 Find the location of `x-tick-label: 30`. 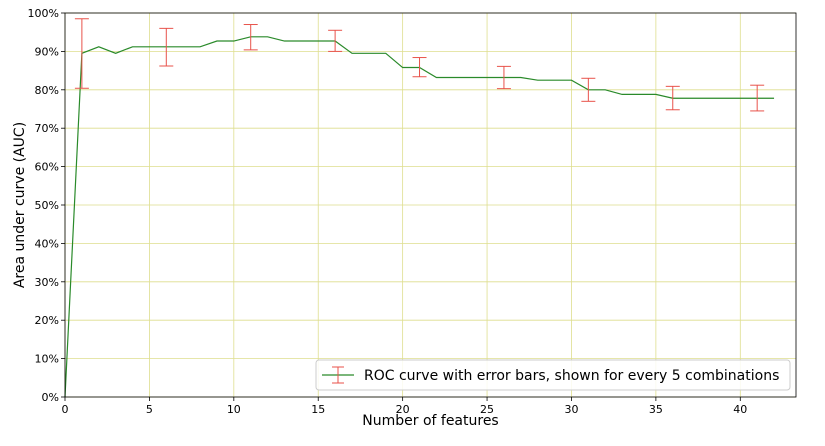

x-tick-label: 30 is located at coordinates (571, 409).